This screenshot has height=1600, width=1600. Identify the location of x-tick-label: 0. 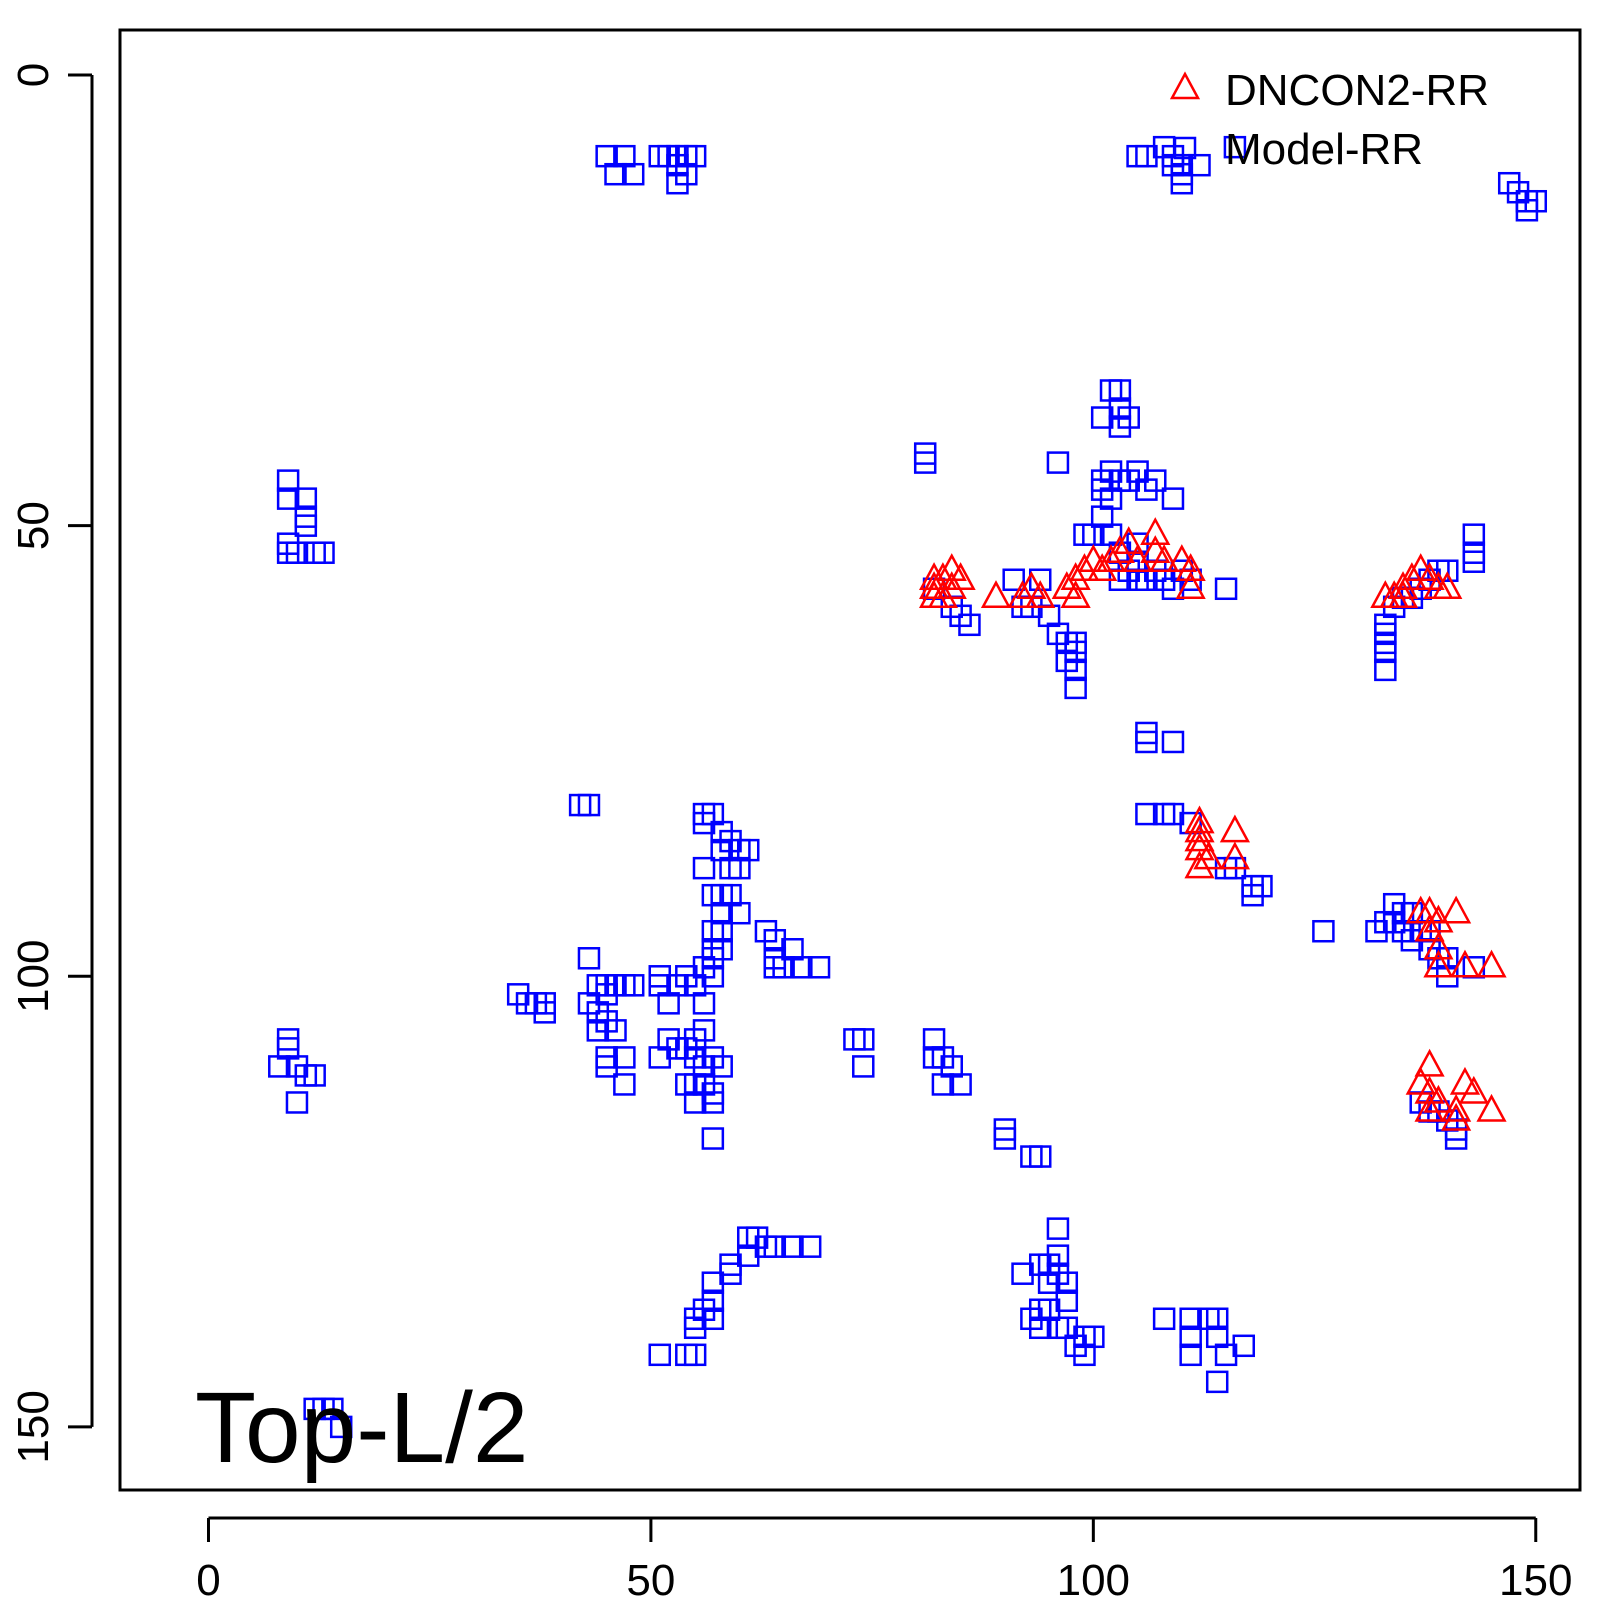
(208, 1578).